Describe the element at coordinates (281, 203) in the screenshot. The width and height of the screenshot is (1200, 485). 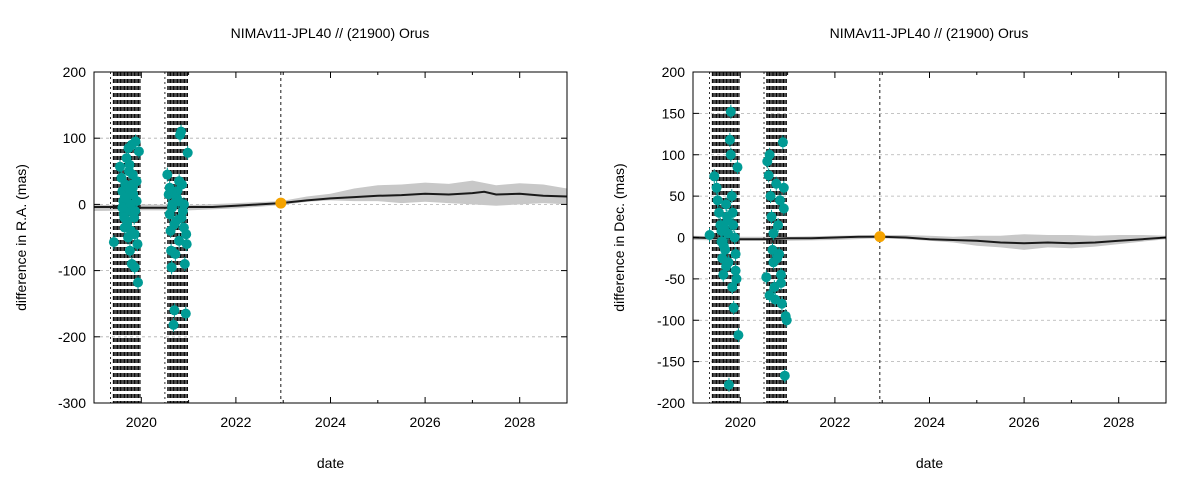
I see `reference-point` at that location.